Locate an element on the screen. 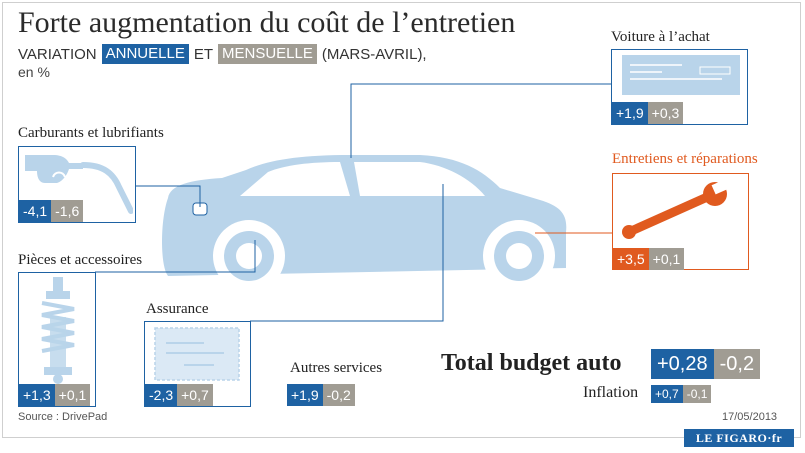  source-note: Source : DrivePad is located at coordinates (63, 417).